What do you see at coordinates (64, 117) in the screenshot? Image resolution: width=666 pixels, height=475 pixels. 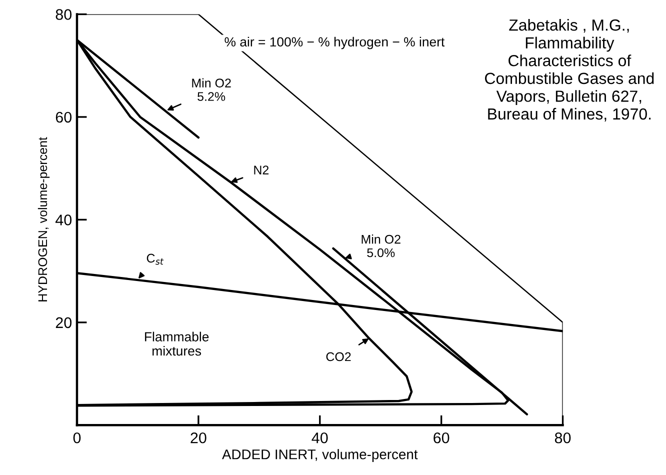 I see `y-tick-label: 60` at bounding box center [64, 117].